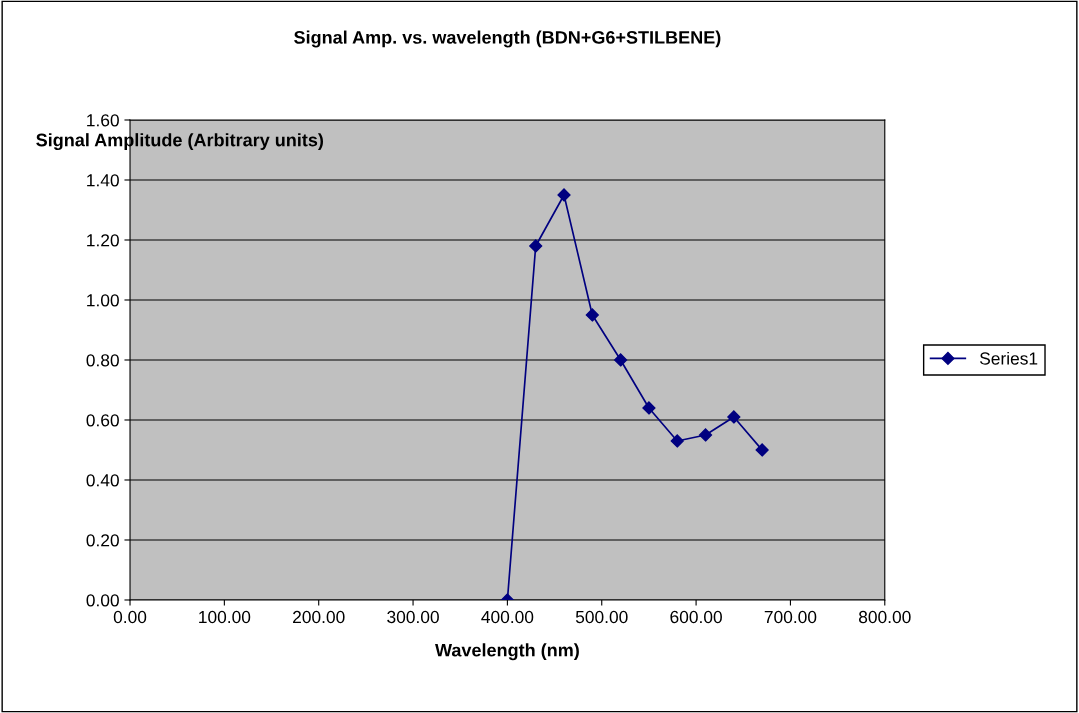 This screenshot has width=1079, height=713. What do you see at coordinates (413, 617) in the screenshot?
I see `x-tick-label: 300.00` at bounding box center [413, 617].